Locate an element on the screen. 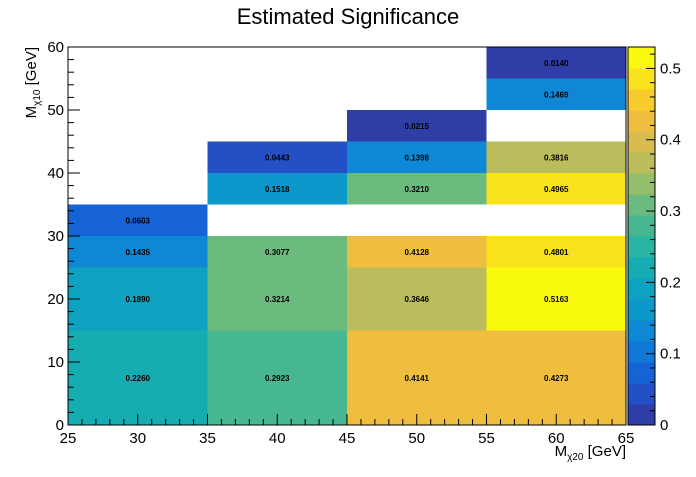 The height and width of the screenshot is (477, 696). y-tick-label: 10 is located at coordinates (55, 362).